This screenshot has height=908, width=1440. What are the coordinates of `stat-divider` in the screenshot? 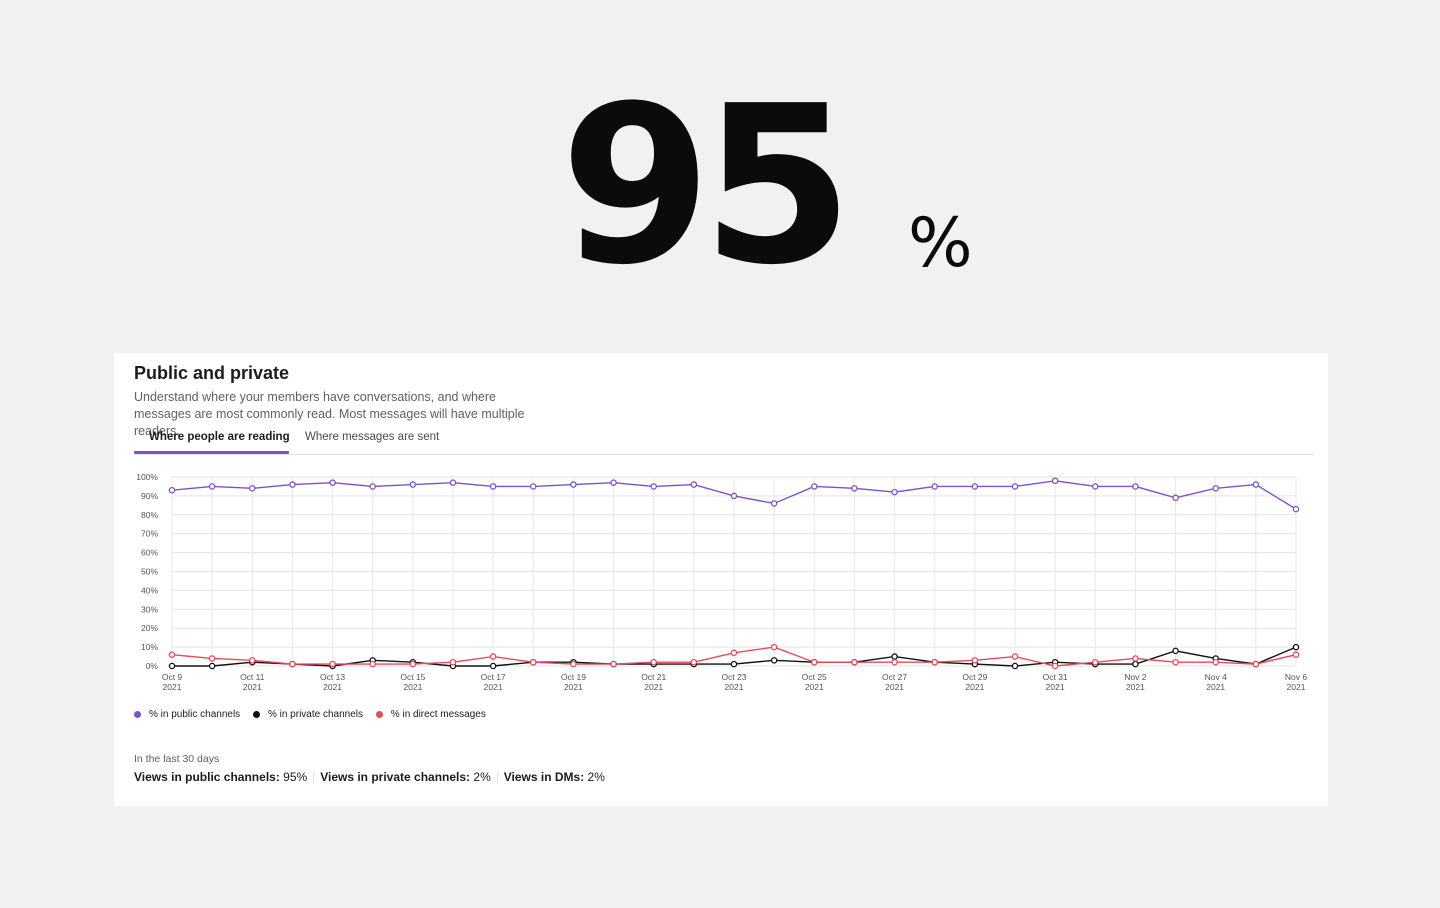 It's located at (314, 777).